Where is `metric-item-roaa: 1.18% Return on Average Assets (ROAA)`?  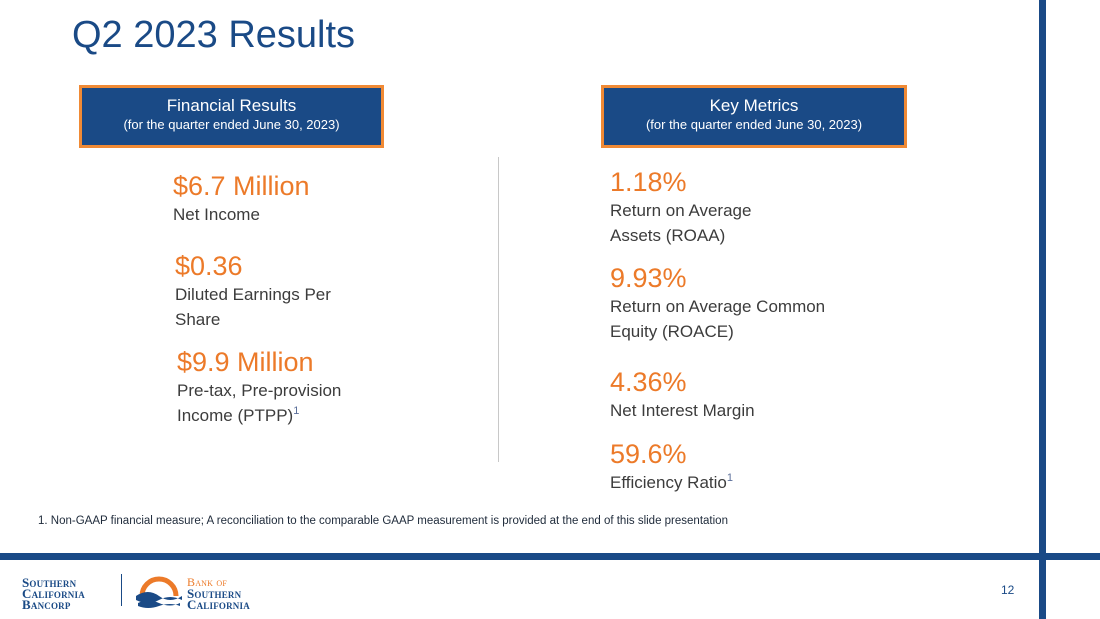
metric-item-roaa: 1.18% Return on Average Assets (ROAA) is located at coordinates (680, 207).